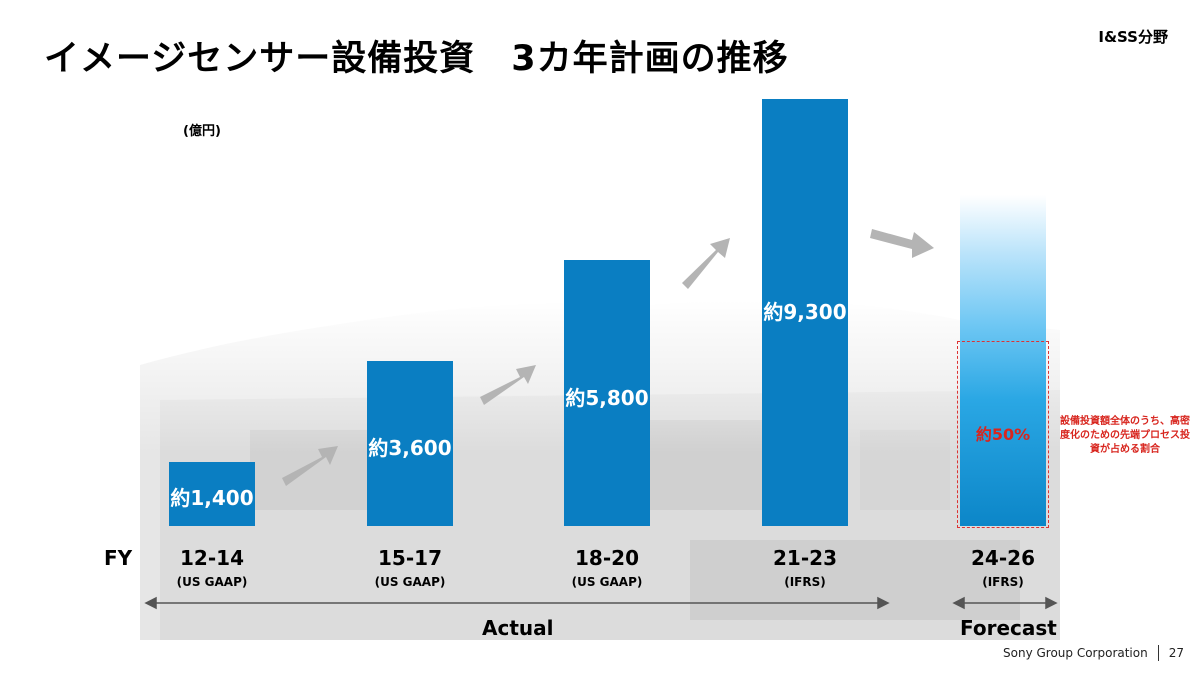 This screenshot has height=675, width=1200. I want to click on unit-label: (億円), so click(202, 131).